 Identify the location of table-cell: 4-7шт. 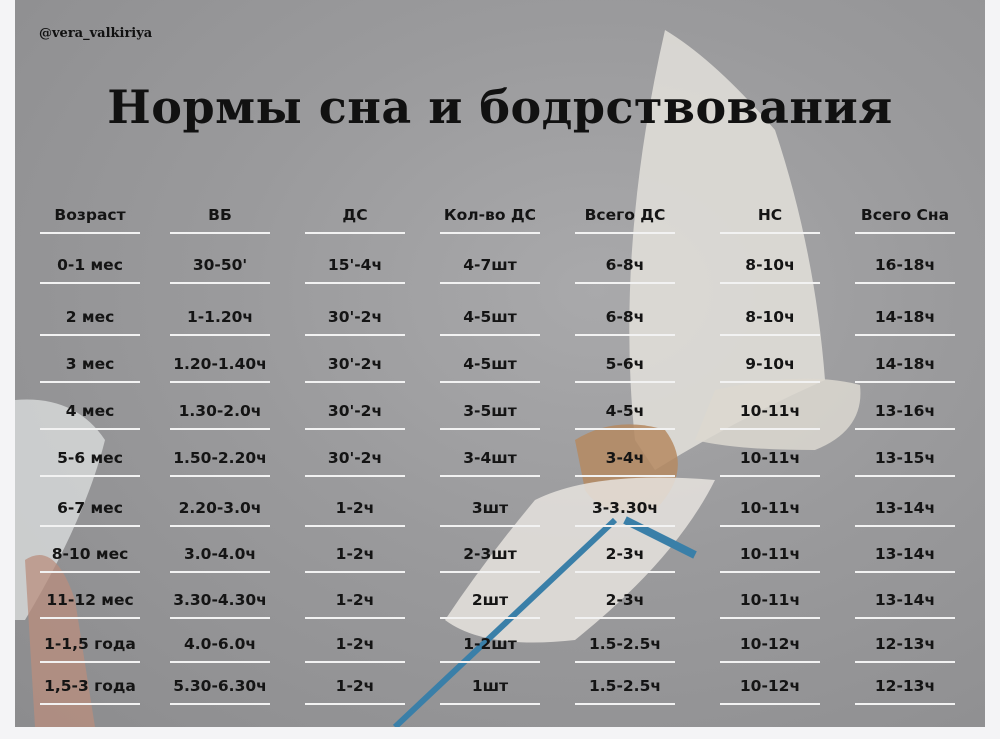
(490, 269).